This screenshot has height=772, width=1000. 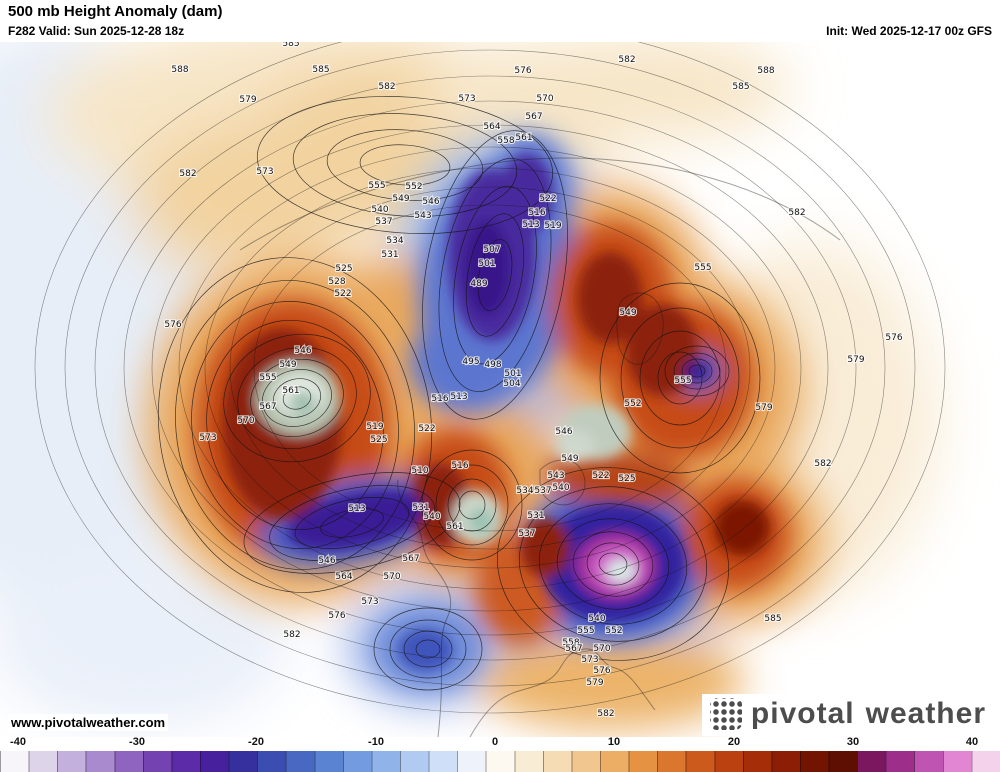 What do you see at coordinates (526, 534) in the screenshot?
I see `contour-label: 537` at bounding box center [526, 534].